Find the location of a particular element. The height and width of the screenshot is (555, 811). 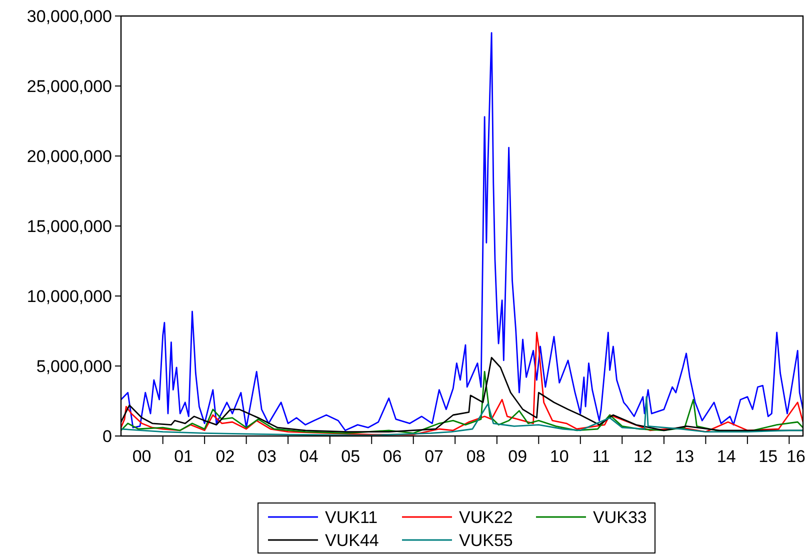

x-tick-label: 14 is located at coordinates (726, 456).